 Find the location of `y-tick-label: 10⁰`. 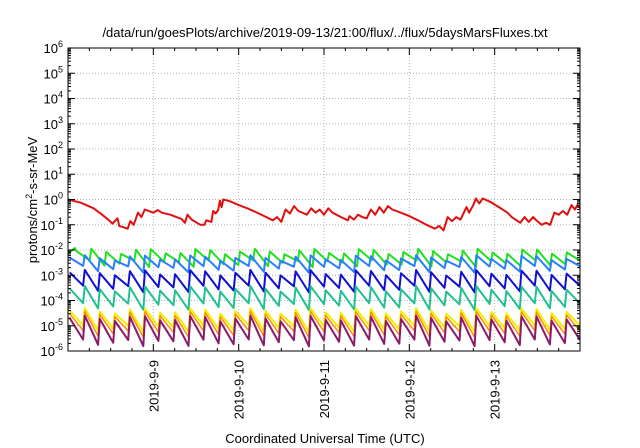

y-tick-label: 10⁰ is located at coordinates (53, 199).